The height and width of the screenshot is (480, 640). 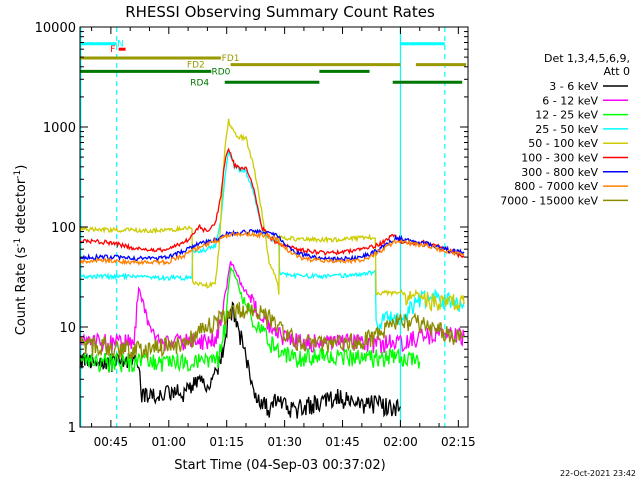 I want to click on legend-label: 50 - 100 keV, so click(x=563, y=143).